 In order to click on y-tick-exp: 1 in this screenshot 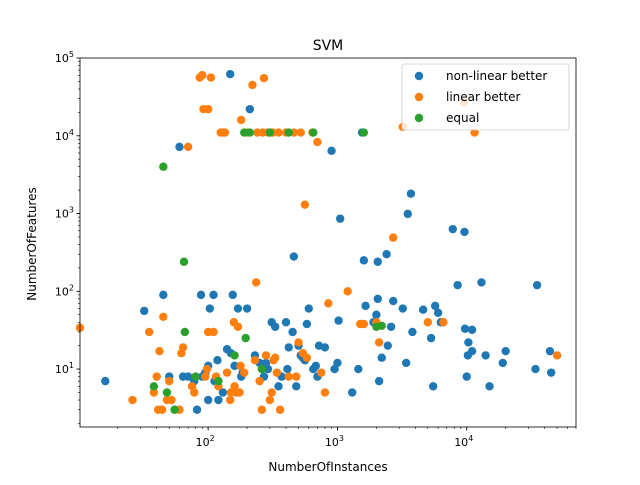, I will do `click(71, 365)`.